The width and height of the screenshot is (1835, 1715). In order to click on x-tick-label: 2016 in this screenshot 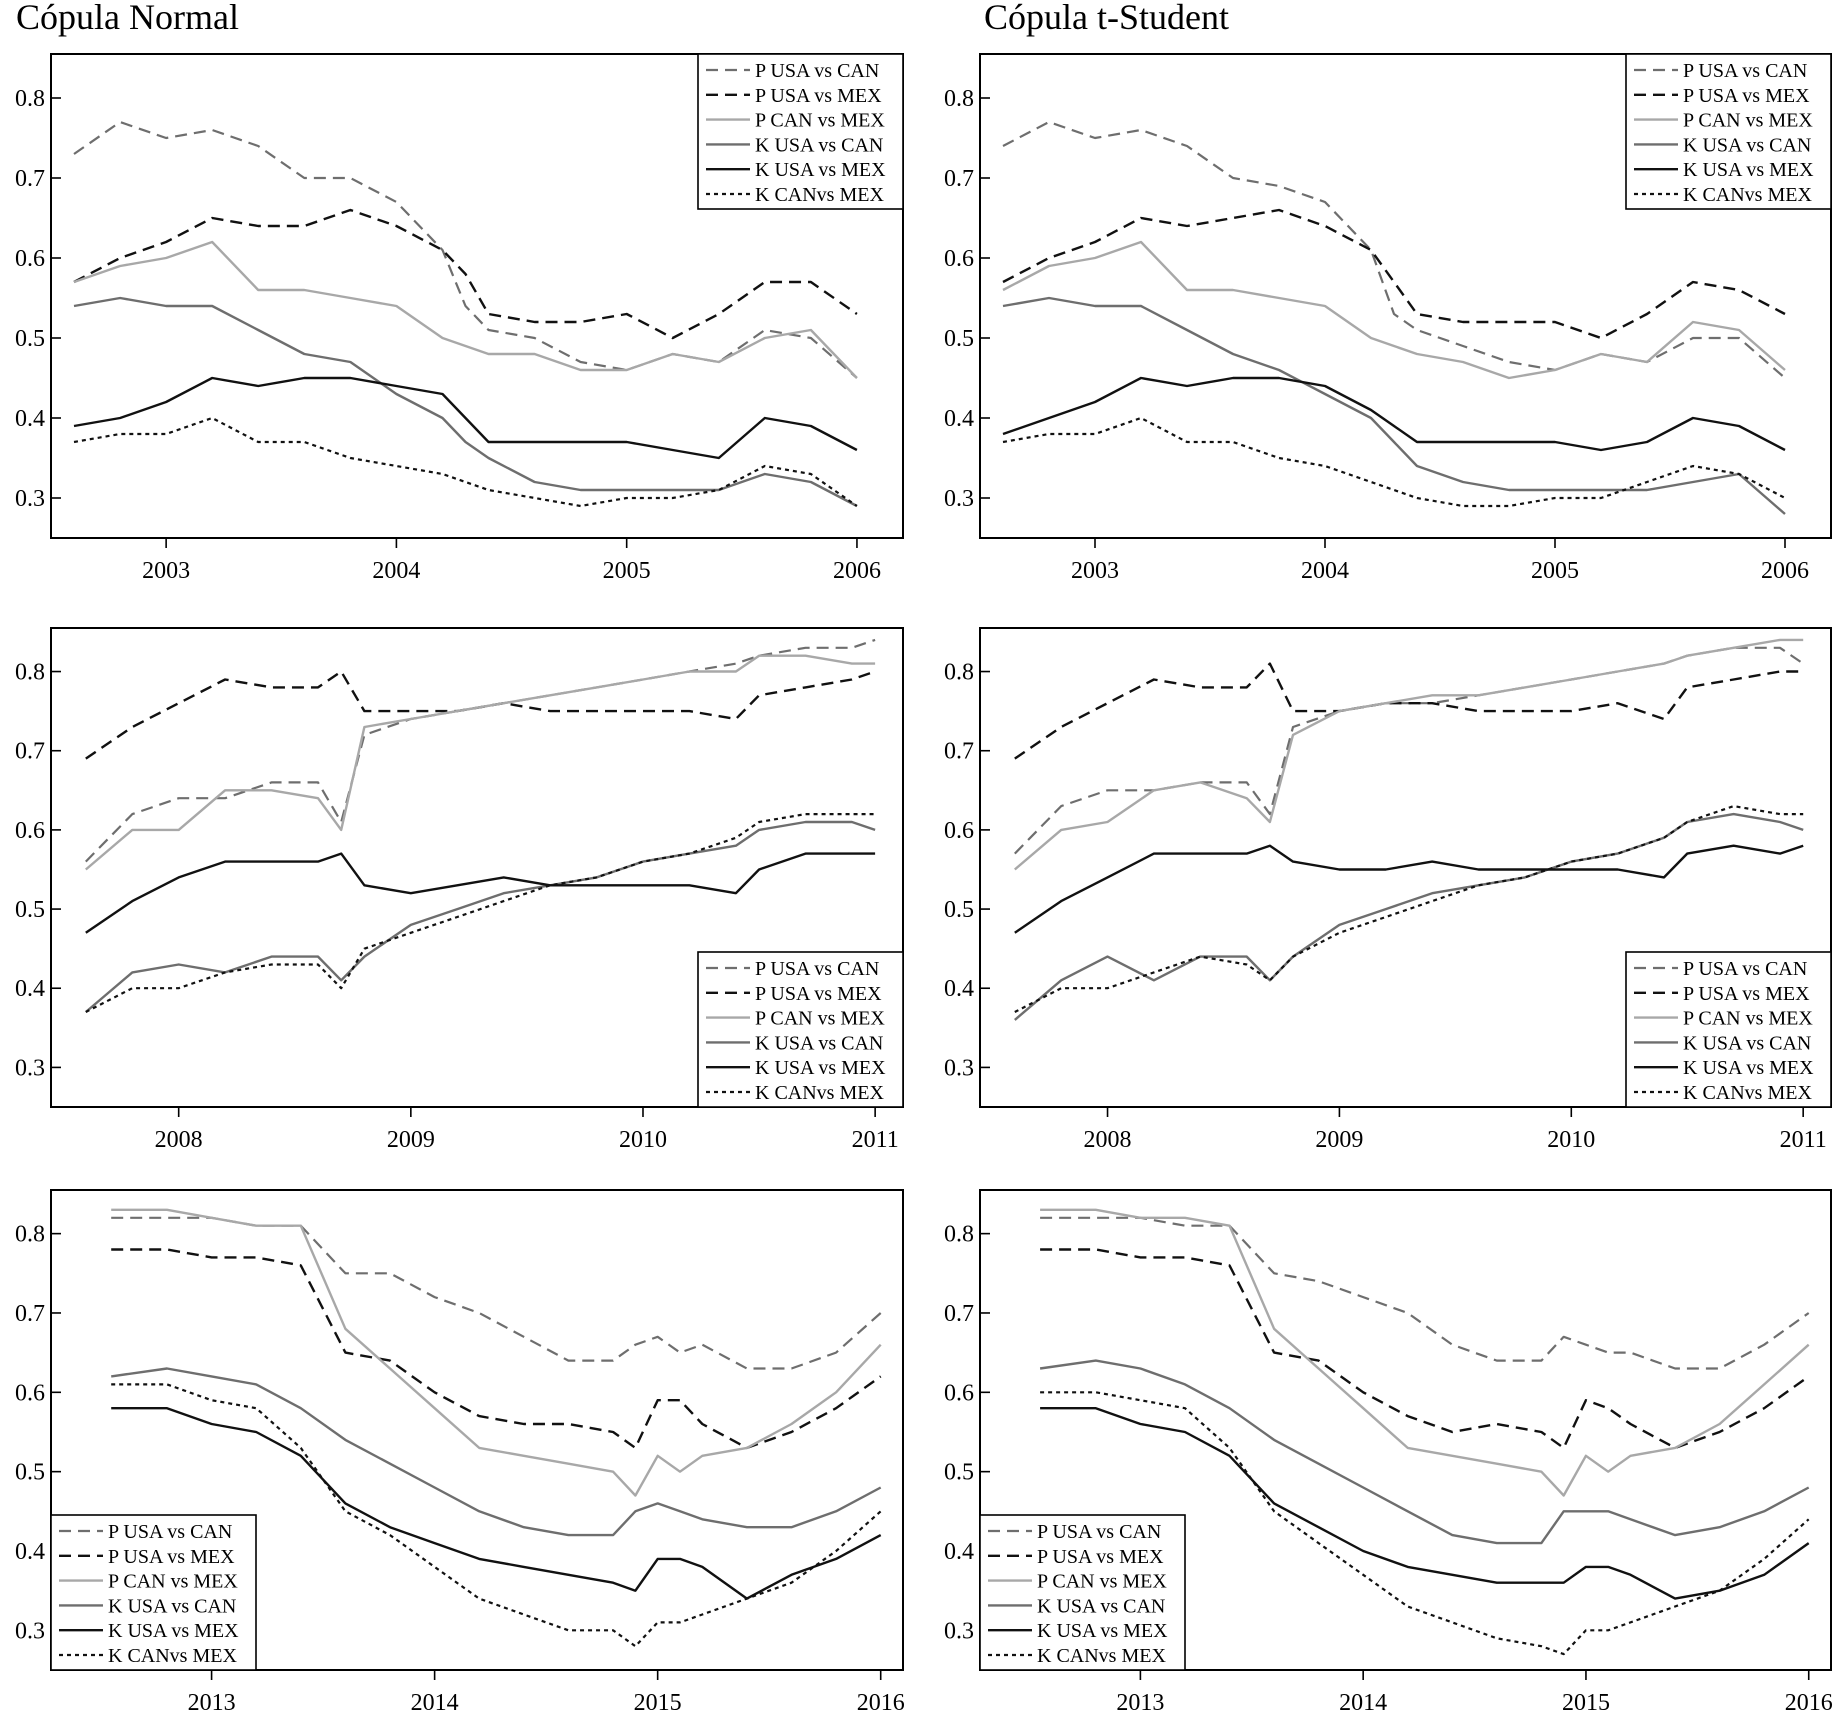, I will do `click(1809, 1702)`.